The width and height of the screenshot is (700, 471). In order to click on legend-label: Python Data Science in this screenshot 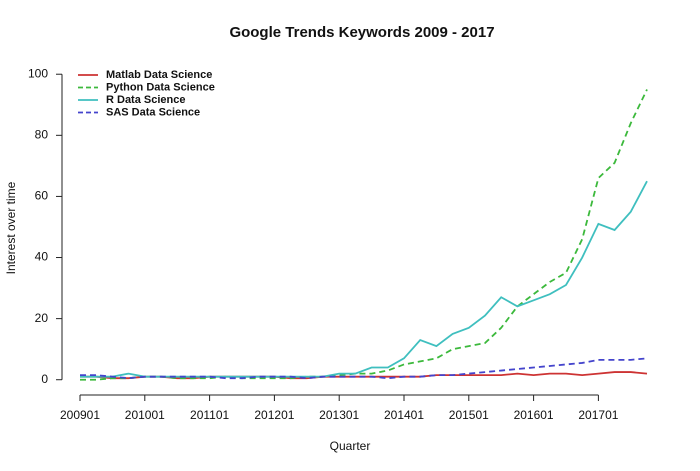, I will do `click(160, 87)`.